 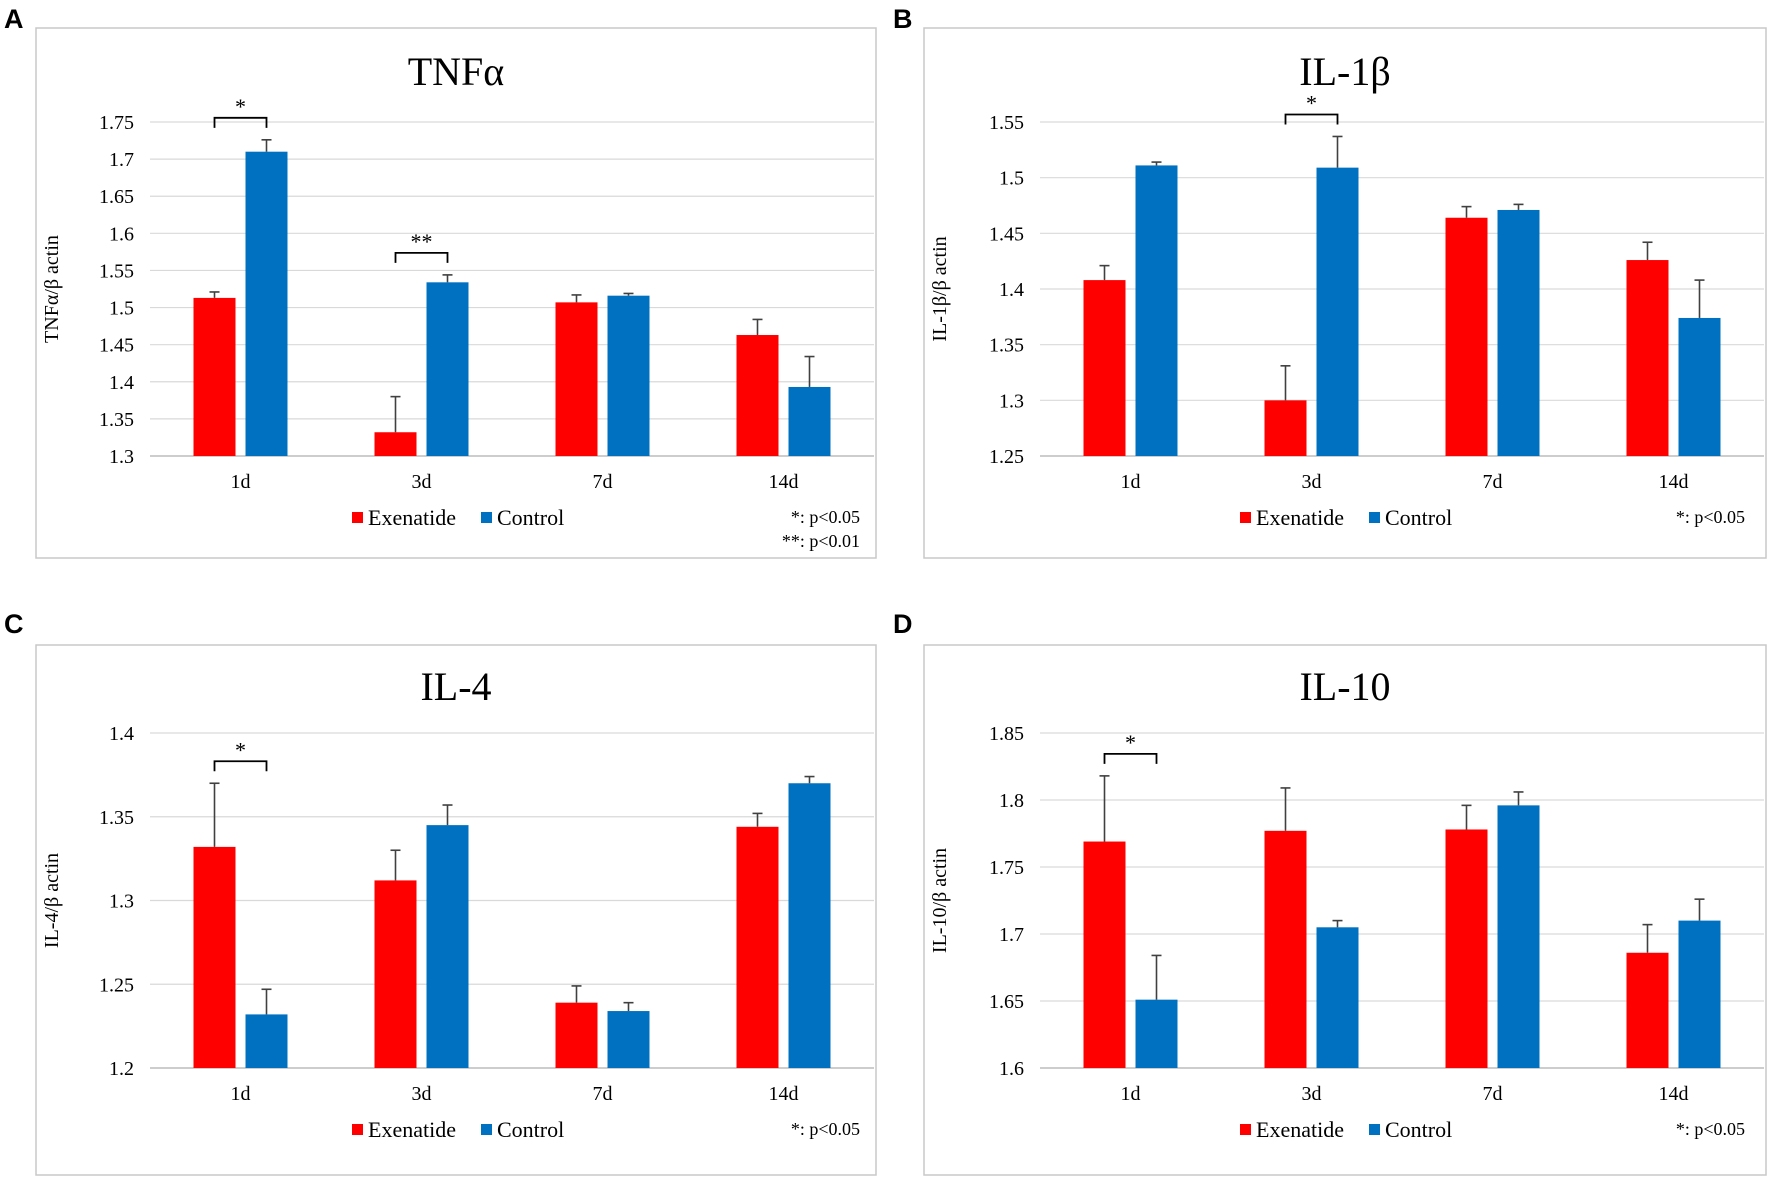 I want to click on y-tick-label: 1.2, so click(x=121, y=1069).